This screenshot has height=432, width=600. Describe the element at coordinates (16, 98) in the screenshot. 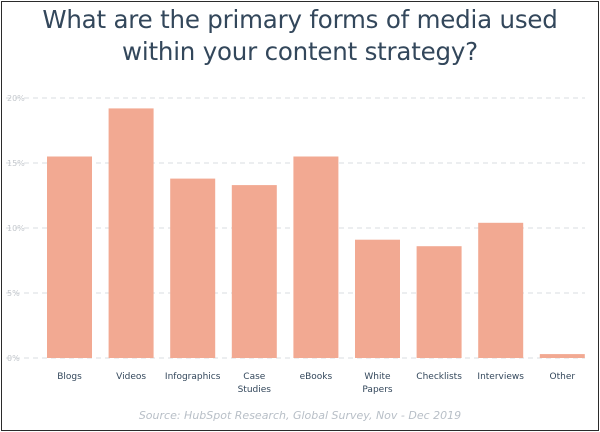

I see `y-tick-label: 20%` at that location.